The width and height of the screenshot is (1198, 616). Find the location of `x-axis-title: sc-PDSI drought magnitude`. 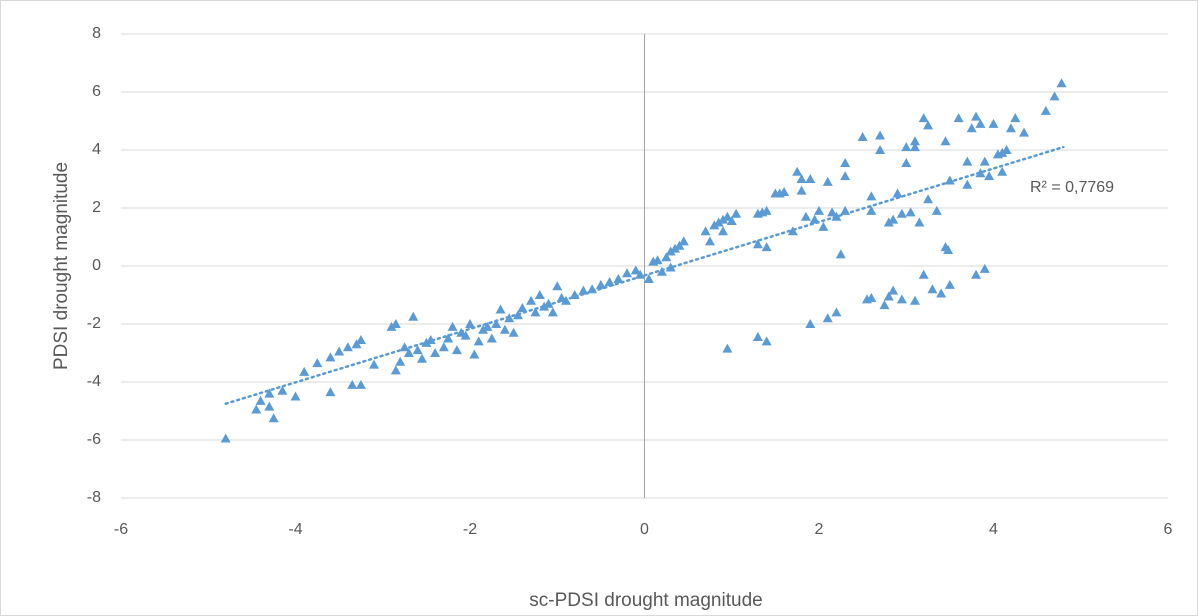

x-axis-title: sc-PDSI drought magnitude is located at coordinates (645, 600).